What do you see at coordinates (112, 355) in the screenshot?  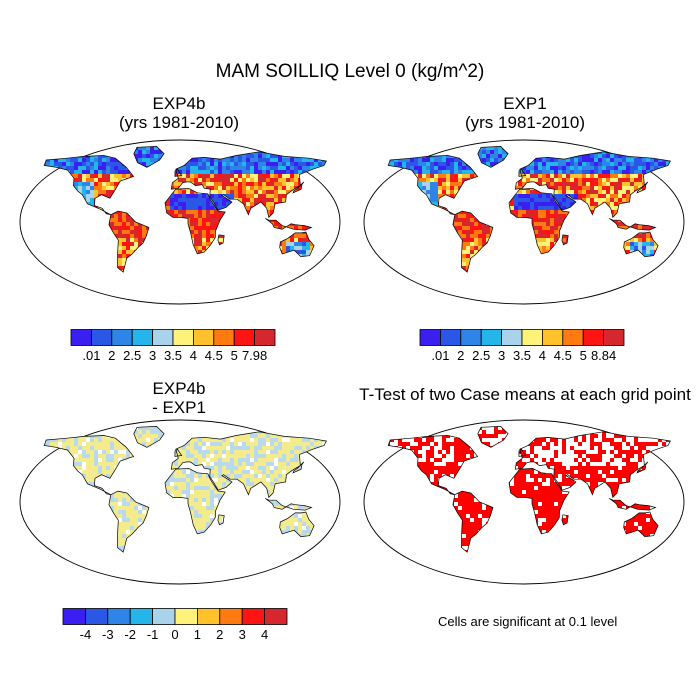 I see `colorbar-exp4b-label: 2` at bounding box center [112, 355].